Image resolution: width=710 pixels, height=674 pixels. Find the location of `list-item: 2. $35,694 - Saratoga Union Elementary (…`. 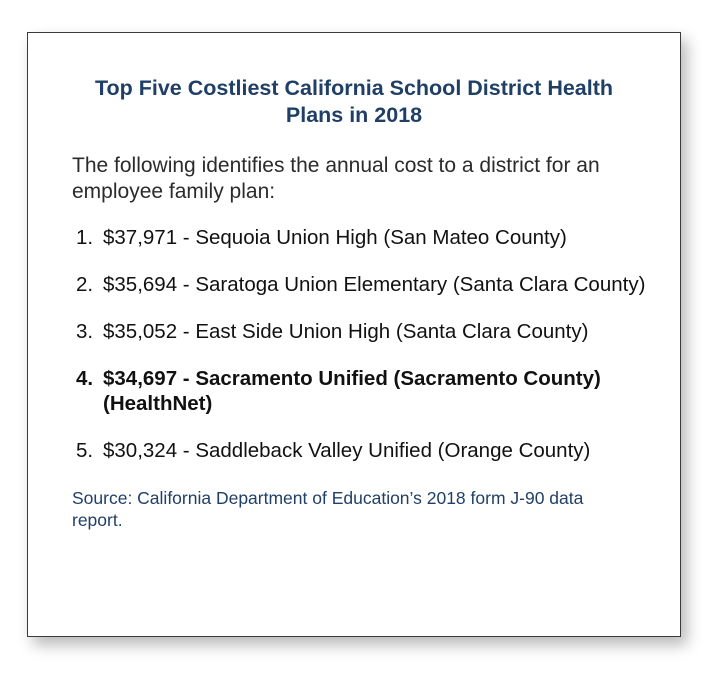

list-item: 2. $35,694 - Saratoga Union Elementary (… is located at coordinates (374, 284).